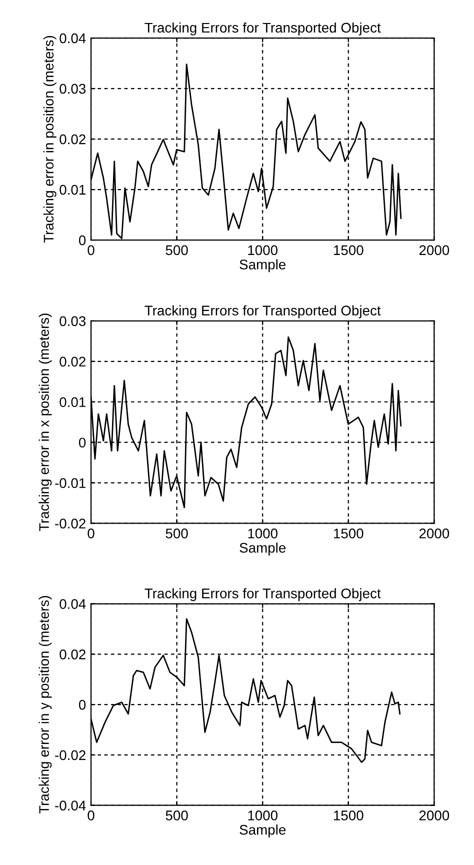 Image resolution: width=474 pixels, height=865 pixels. Describe the element at coordinates (49, 139) in the screenshot. I see `y-axis-title: Tracking error in position (meters)` at that location.